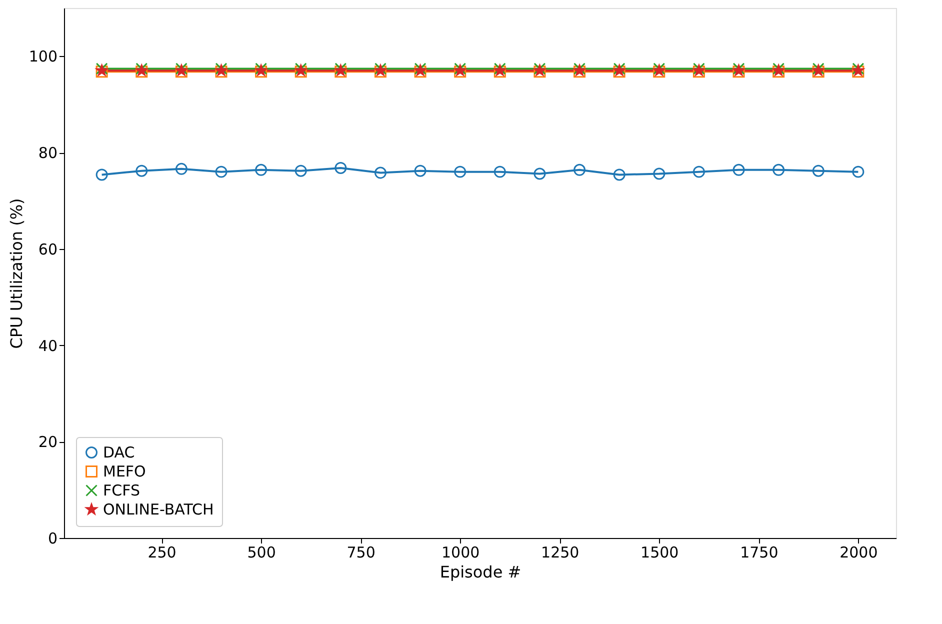 This screenshot has width=942, height=624. Describe the element at coordinates (162, 553) in the screenshot. I see `x-tick-label: 250` at that location.